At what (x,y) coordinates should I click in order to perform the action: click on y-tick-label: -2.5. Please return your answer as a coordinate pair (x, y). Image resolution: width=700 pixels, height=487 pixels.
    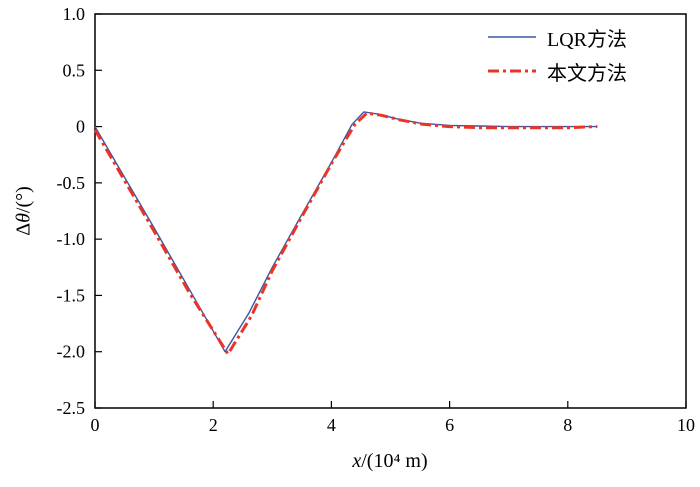
    Looking at the image, I should click on (71, 408).